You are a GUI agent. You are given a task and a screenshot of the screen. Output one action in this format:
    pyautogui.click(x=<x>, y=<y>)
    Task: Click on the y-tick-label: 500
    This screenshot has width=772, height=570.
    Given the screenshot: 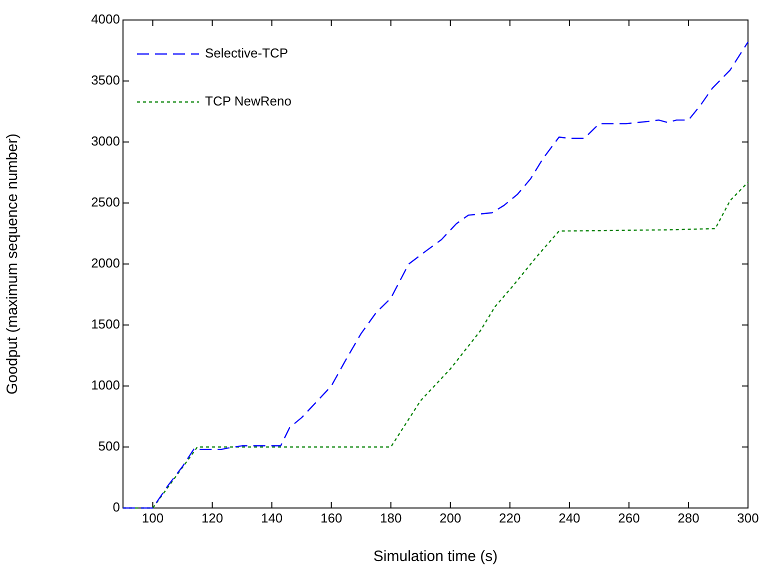 What is the action you would take?
    pyautogui.click(x=109, y=446)
    